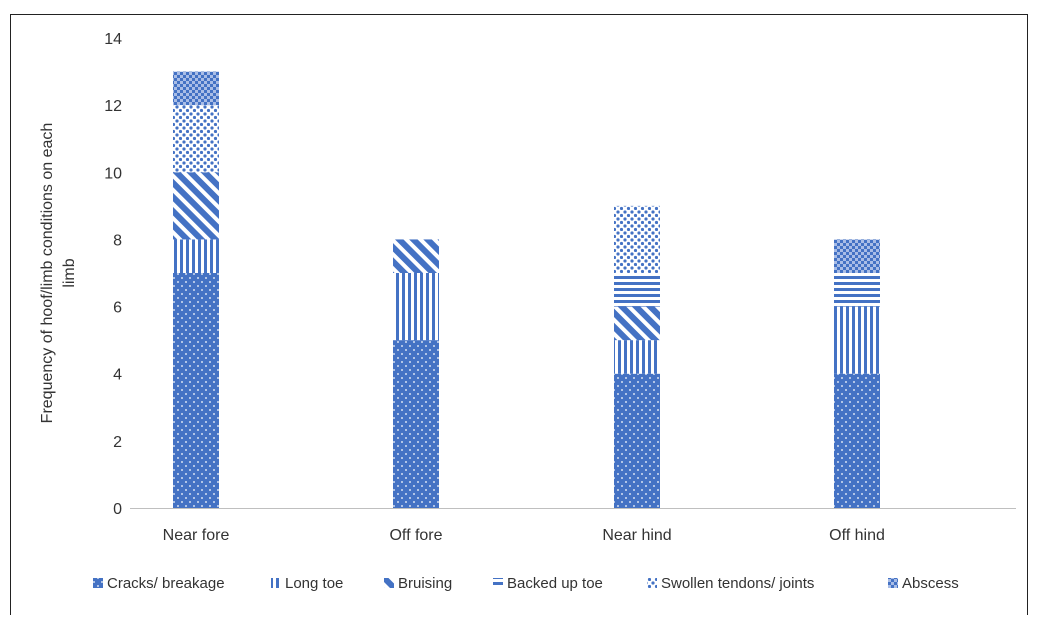 Image resolution: width=1037 pixels, height=617 pixels. What do you see at coordinates (113, 106) in the screenshot?
I see `y-tick-label: 12` at bounding box center [113, 106].